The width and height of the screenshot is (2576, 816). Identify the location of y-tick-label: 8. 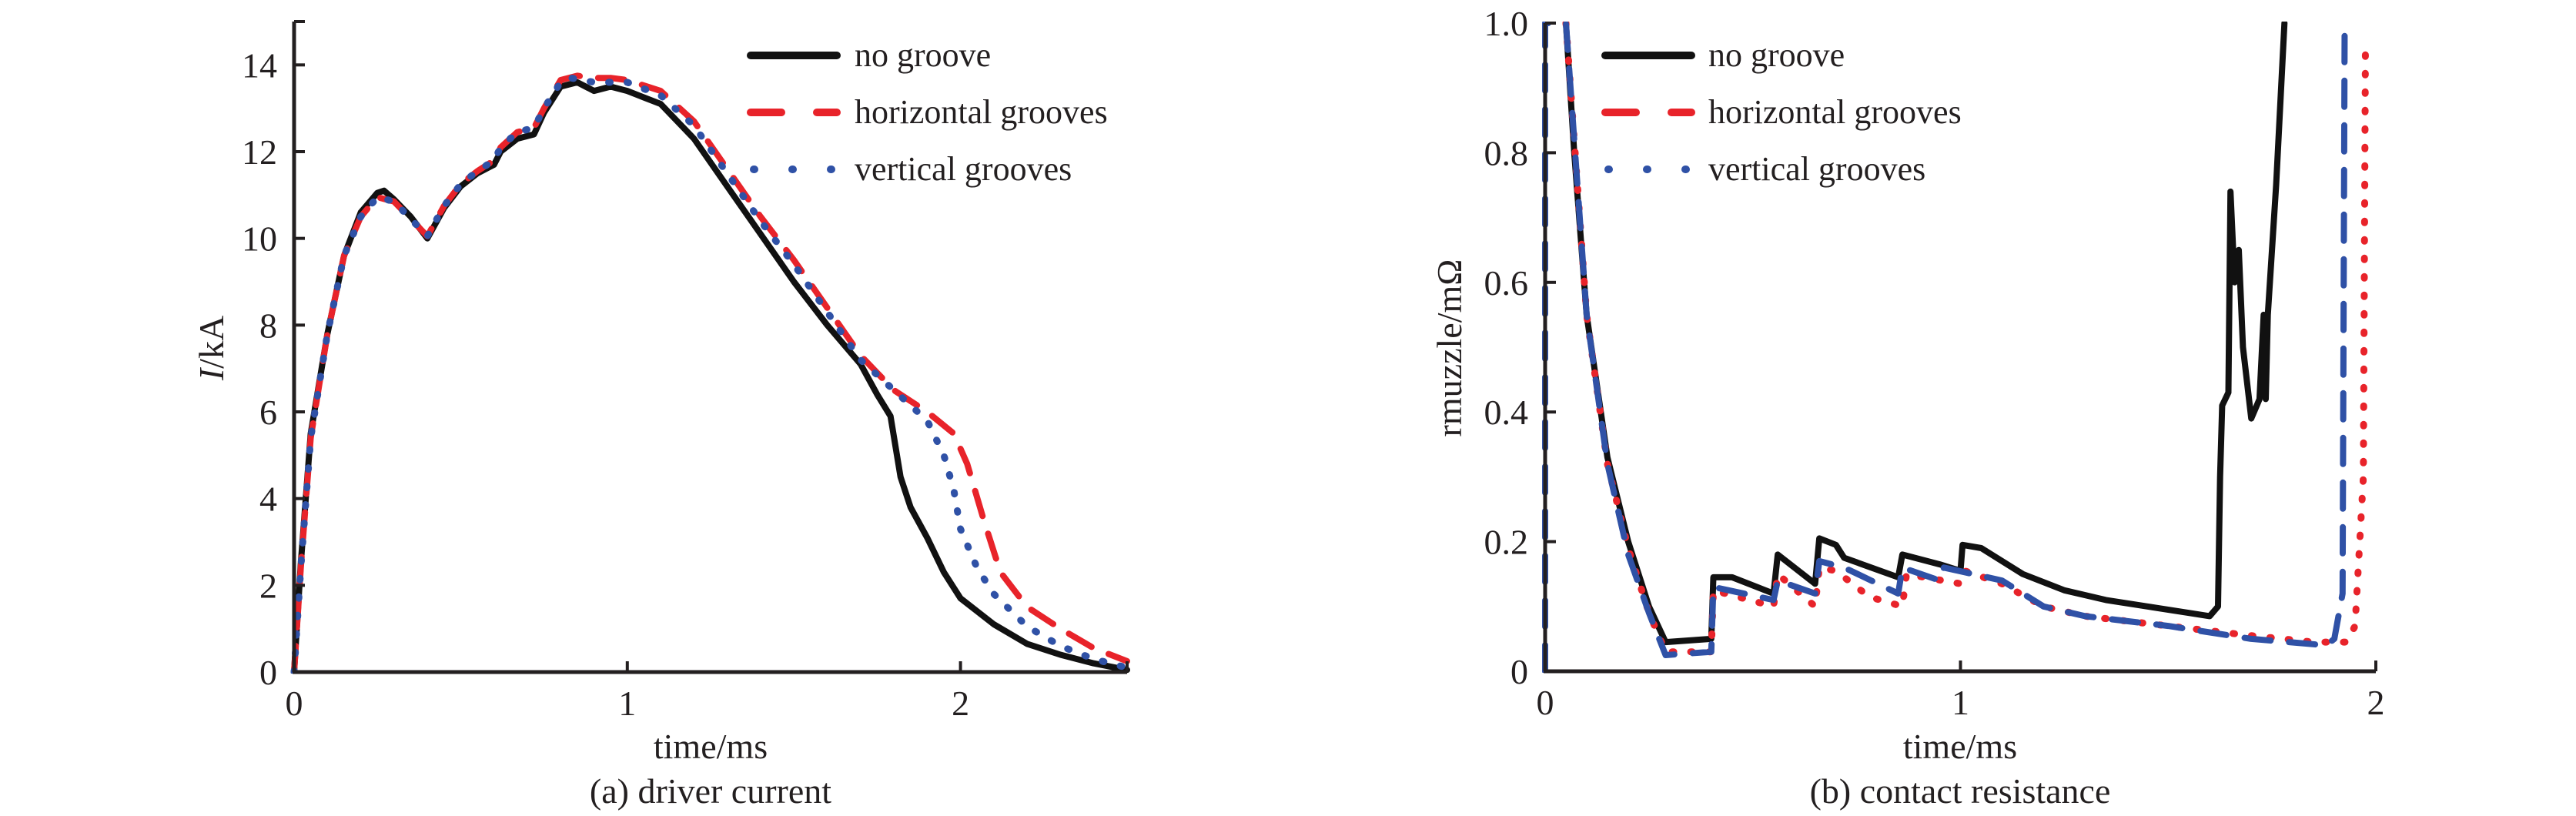
(268, 326).